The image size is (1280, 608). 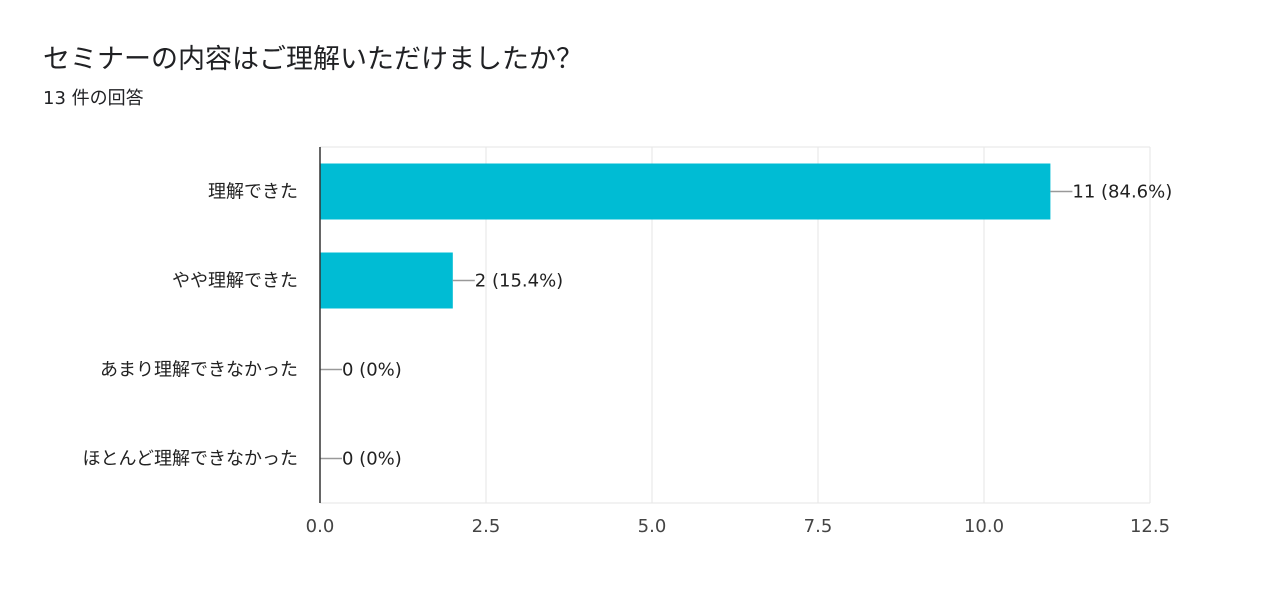 What do you see at coordinates (313, 59) in the screenshot?
I see `chart-title: セミナーの内容はご理解いただけましたか？` at bounding box center [313, 59].